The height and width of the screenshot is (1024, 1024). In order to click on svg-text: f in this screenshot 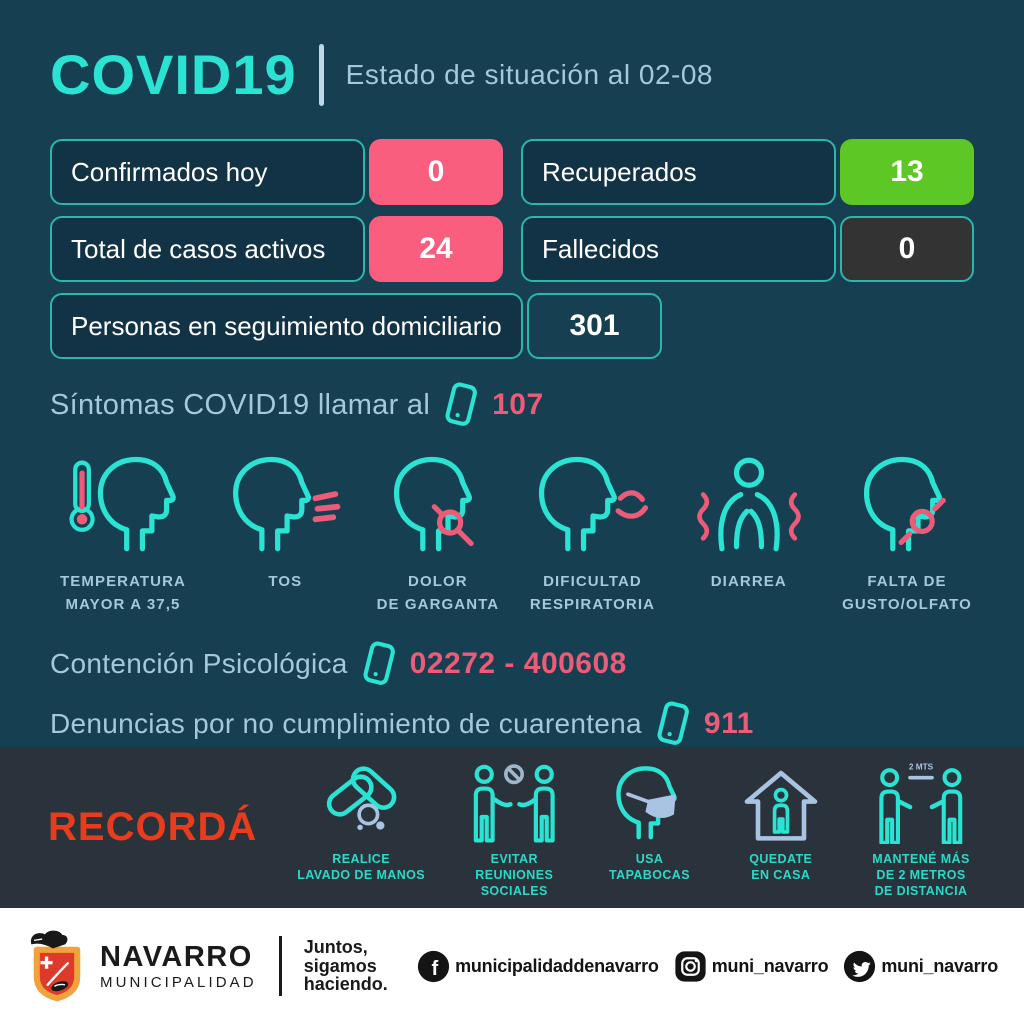, I will do `click(435, 968)`.